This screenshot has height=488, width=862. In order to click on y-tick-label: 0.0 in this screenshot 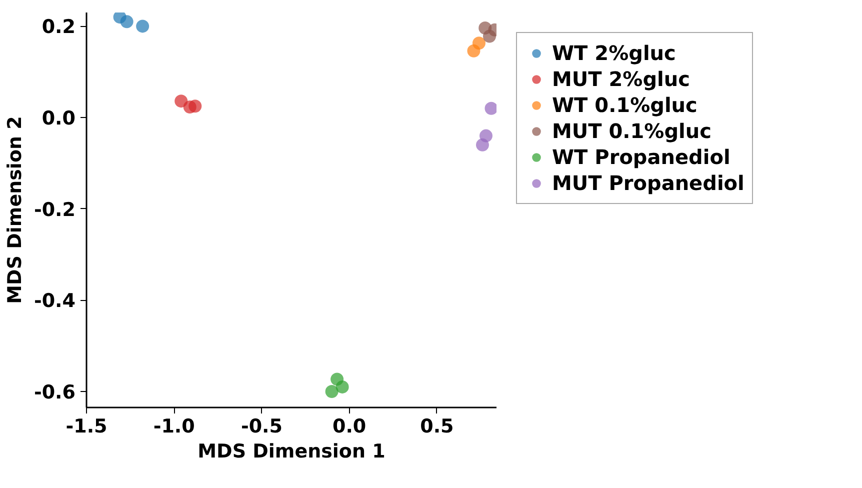, I will do `click(59, 119)`.